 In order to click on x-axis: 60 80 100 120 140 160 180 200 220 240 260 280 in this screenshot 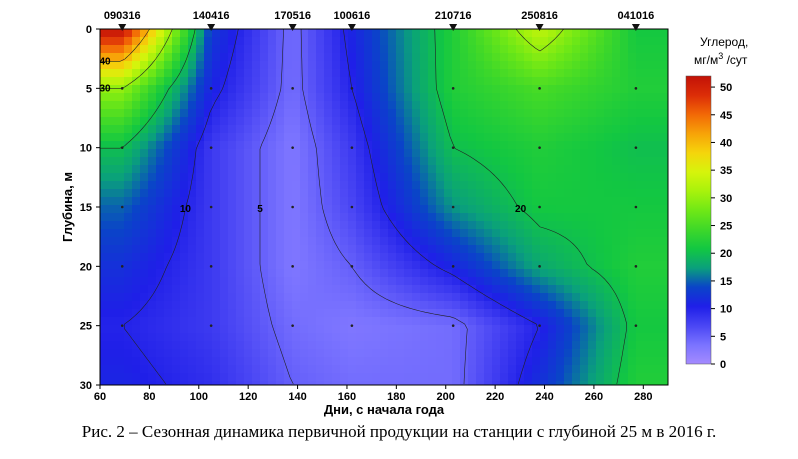, I will do `click(373, 394)`.